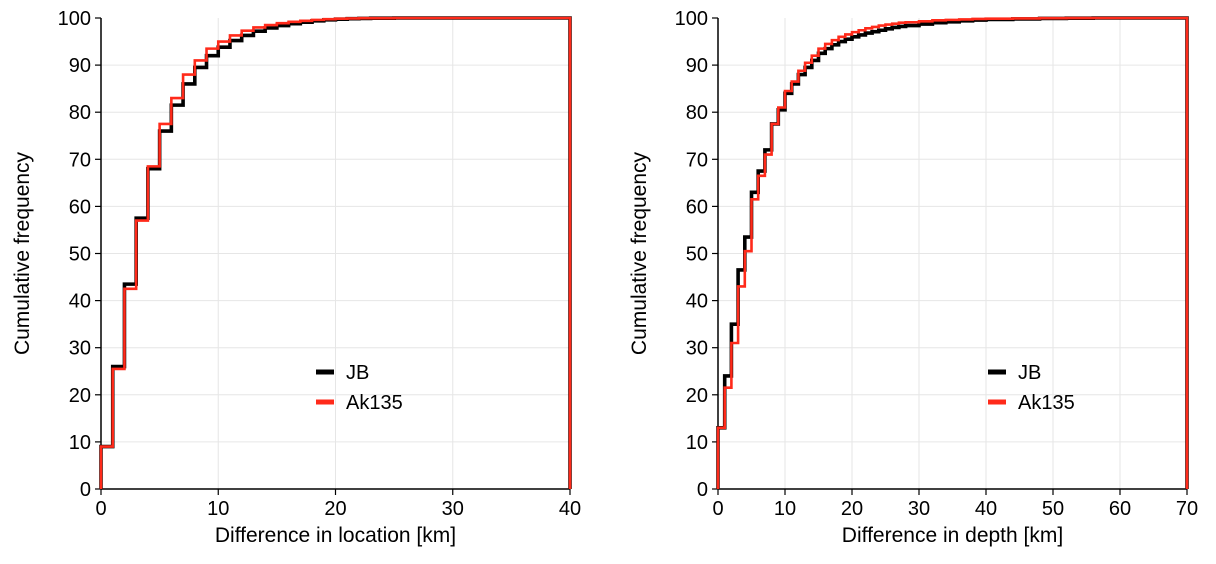  I want to click on x-axis-title: Difference in depth [km], so click(952, 535).